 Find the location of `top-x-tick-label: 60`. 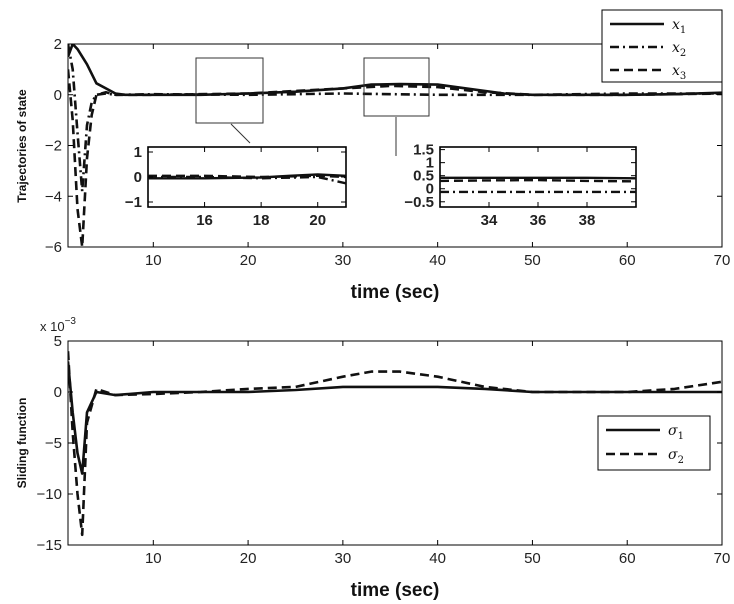

top-x-tick-label: 60 is located at coordinates (627, 260).